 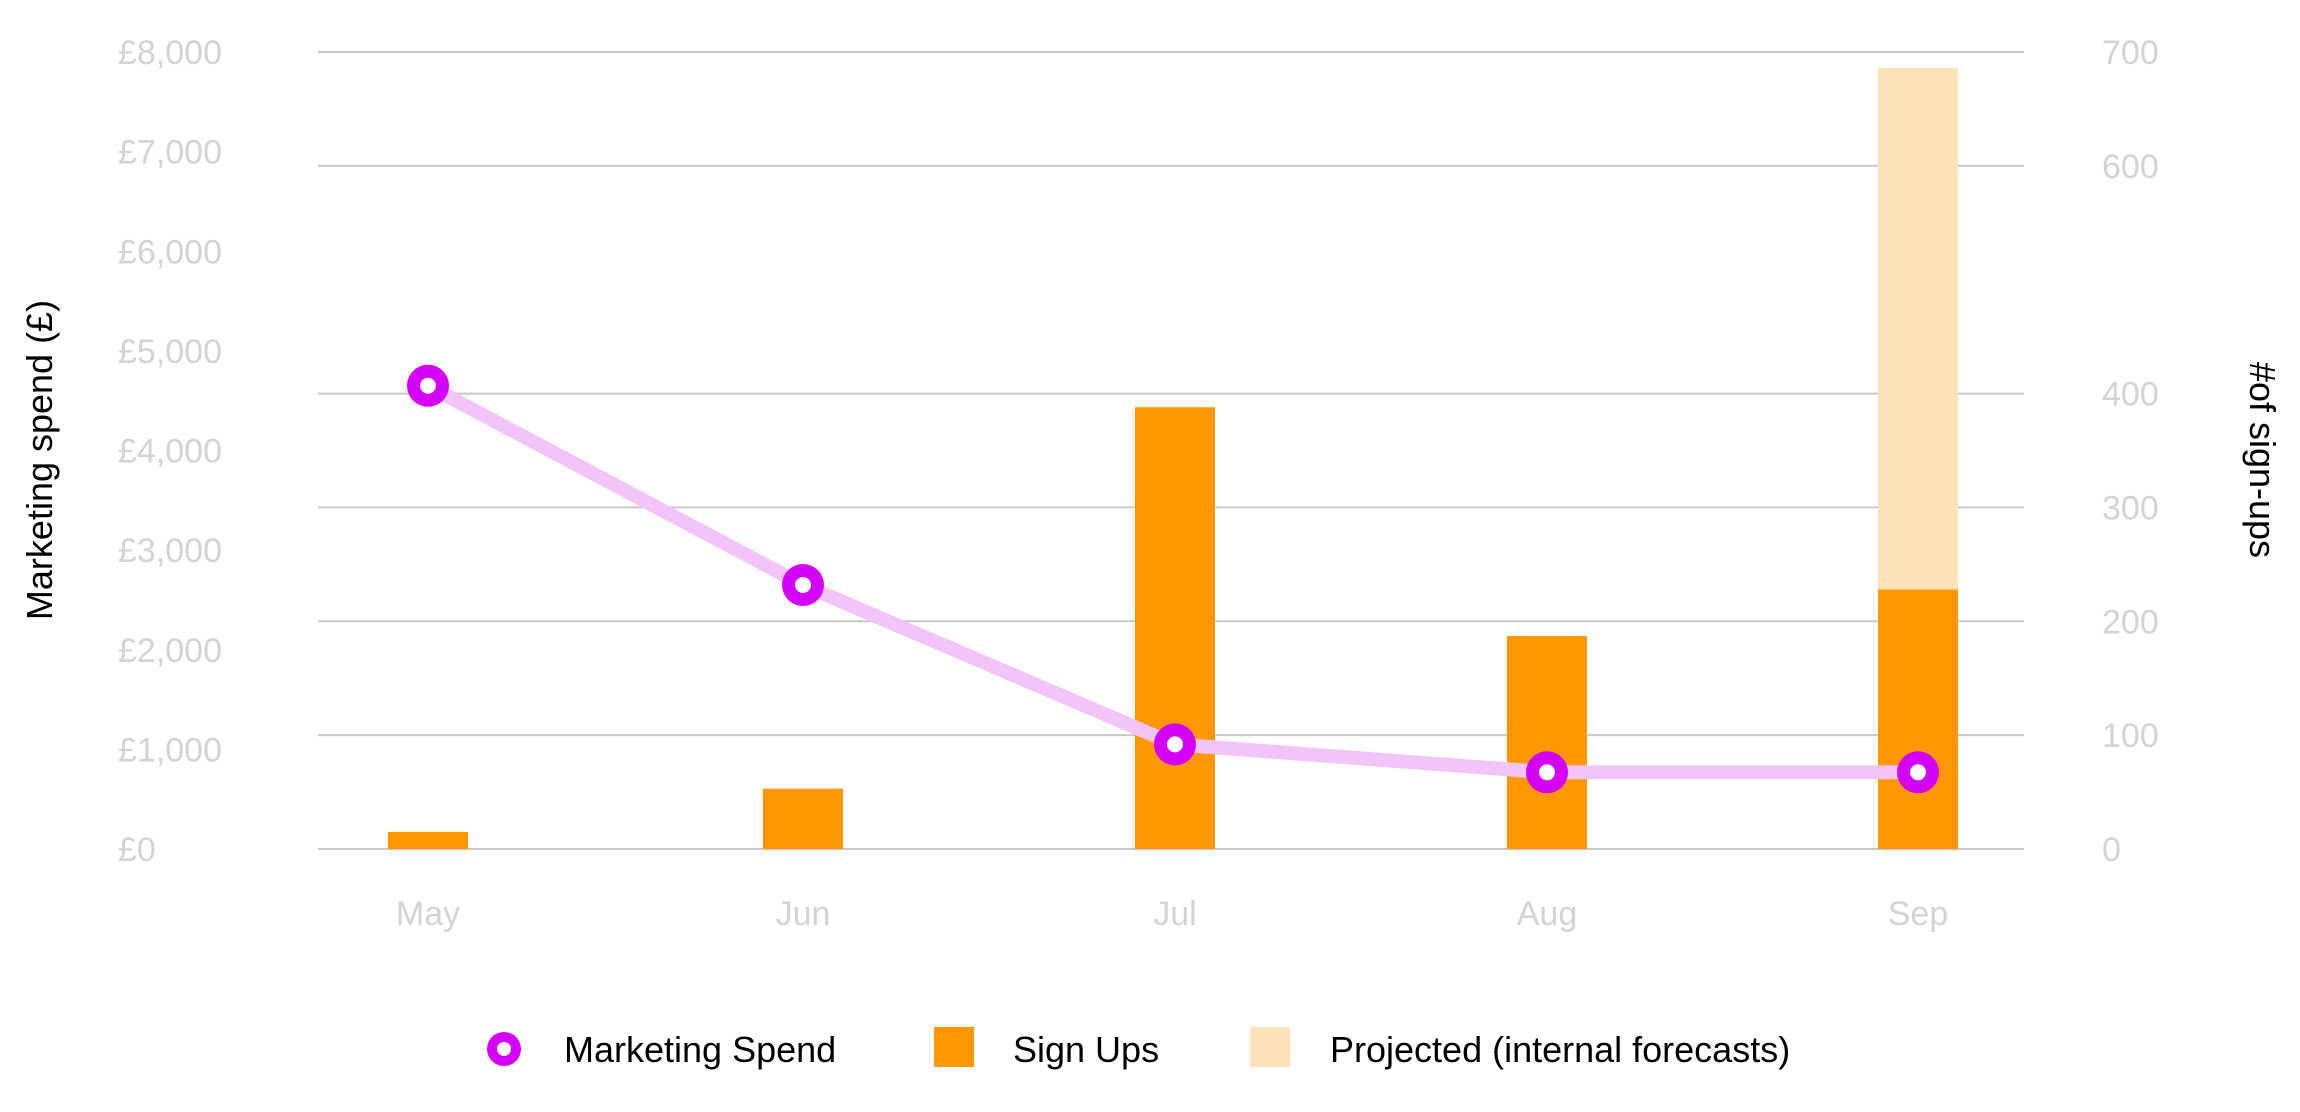 I want to click on legend-item-projected: Projected (internal forecasts), so click(x=1520, y=1048).